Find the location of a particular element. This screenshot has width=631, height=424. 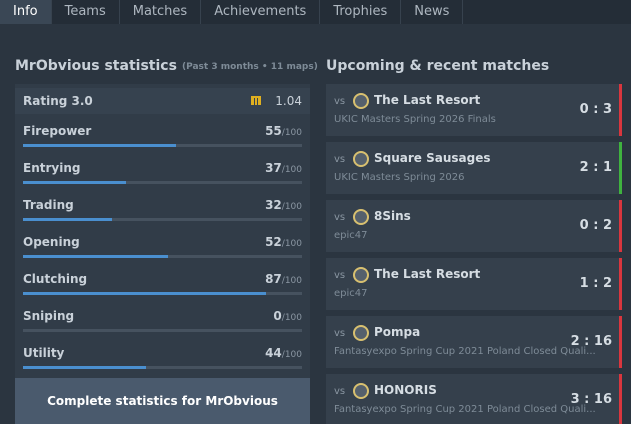

match-score: 3 : 16 is located at coordinates (591, 399).